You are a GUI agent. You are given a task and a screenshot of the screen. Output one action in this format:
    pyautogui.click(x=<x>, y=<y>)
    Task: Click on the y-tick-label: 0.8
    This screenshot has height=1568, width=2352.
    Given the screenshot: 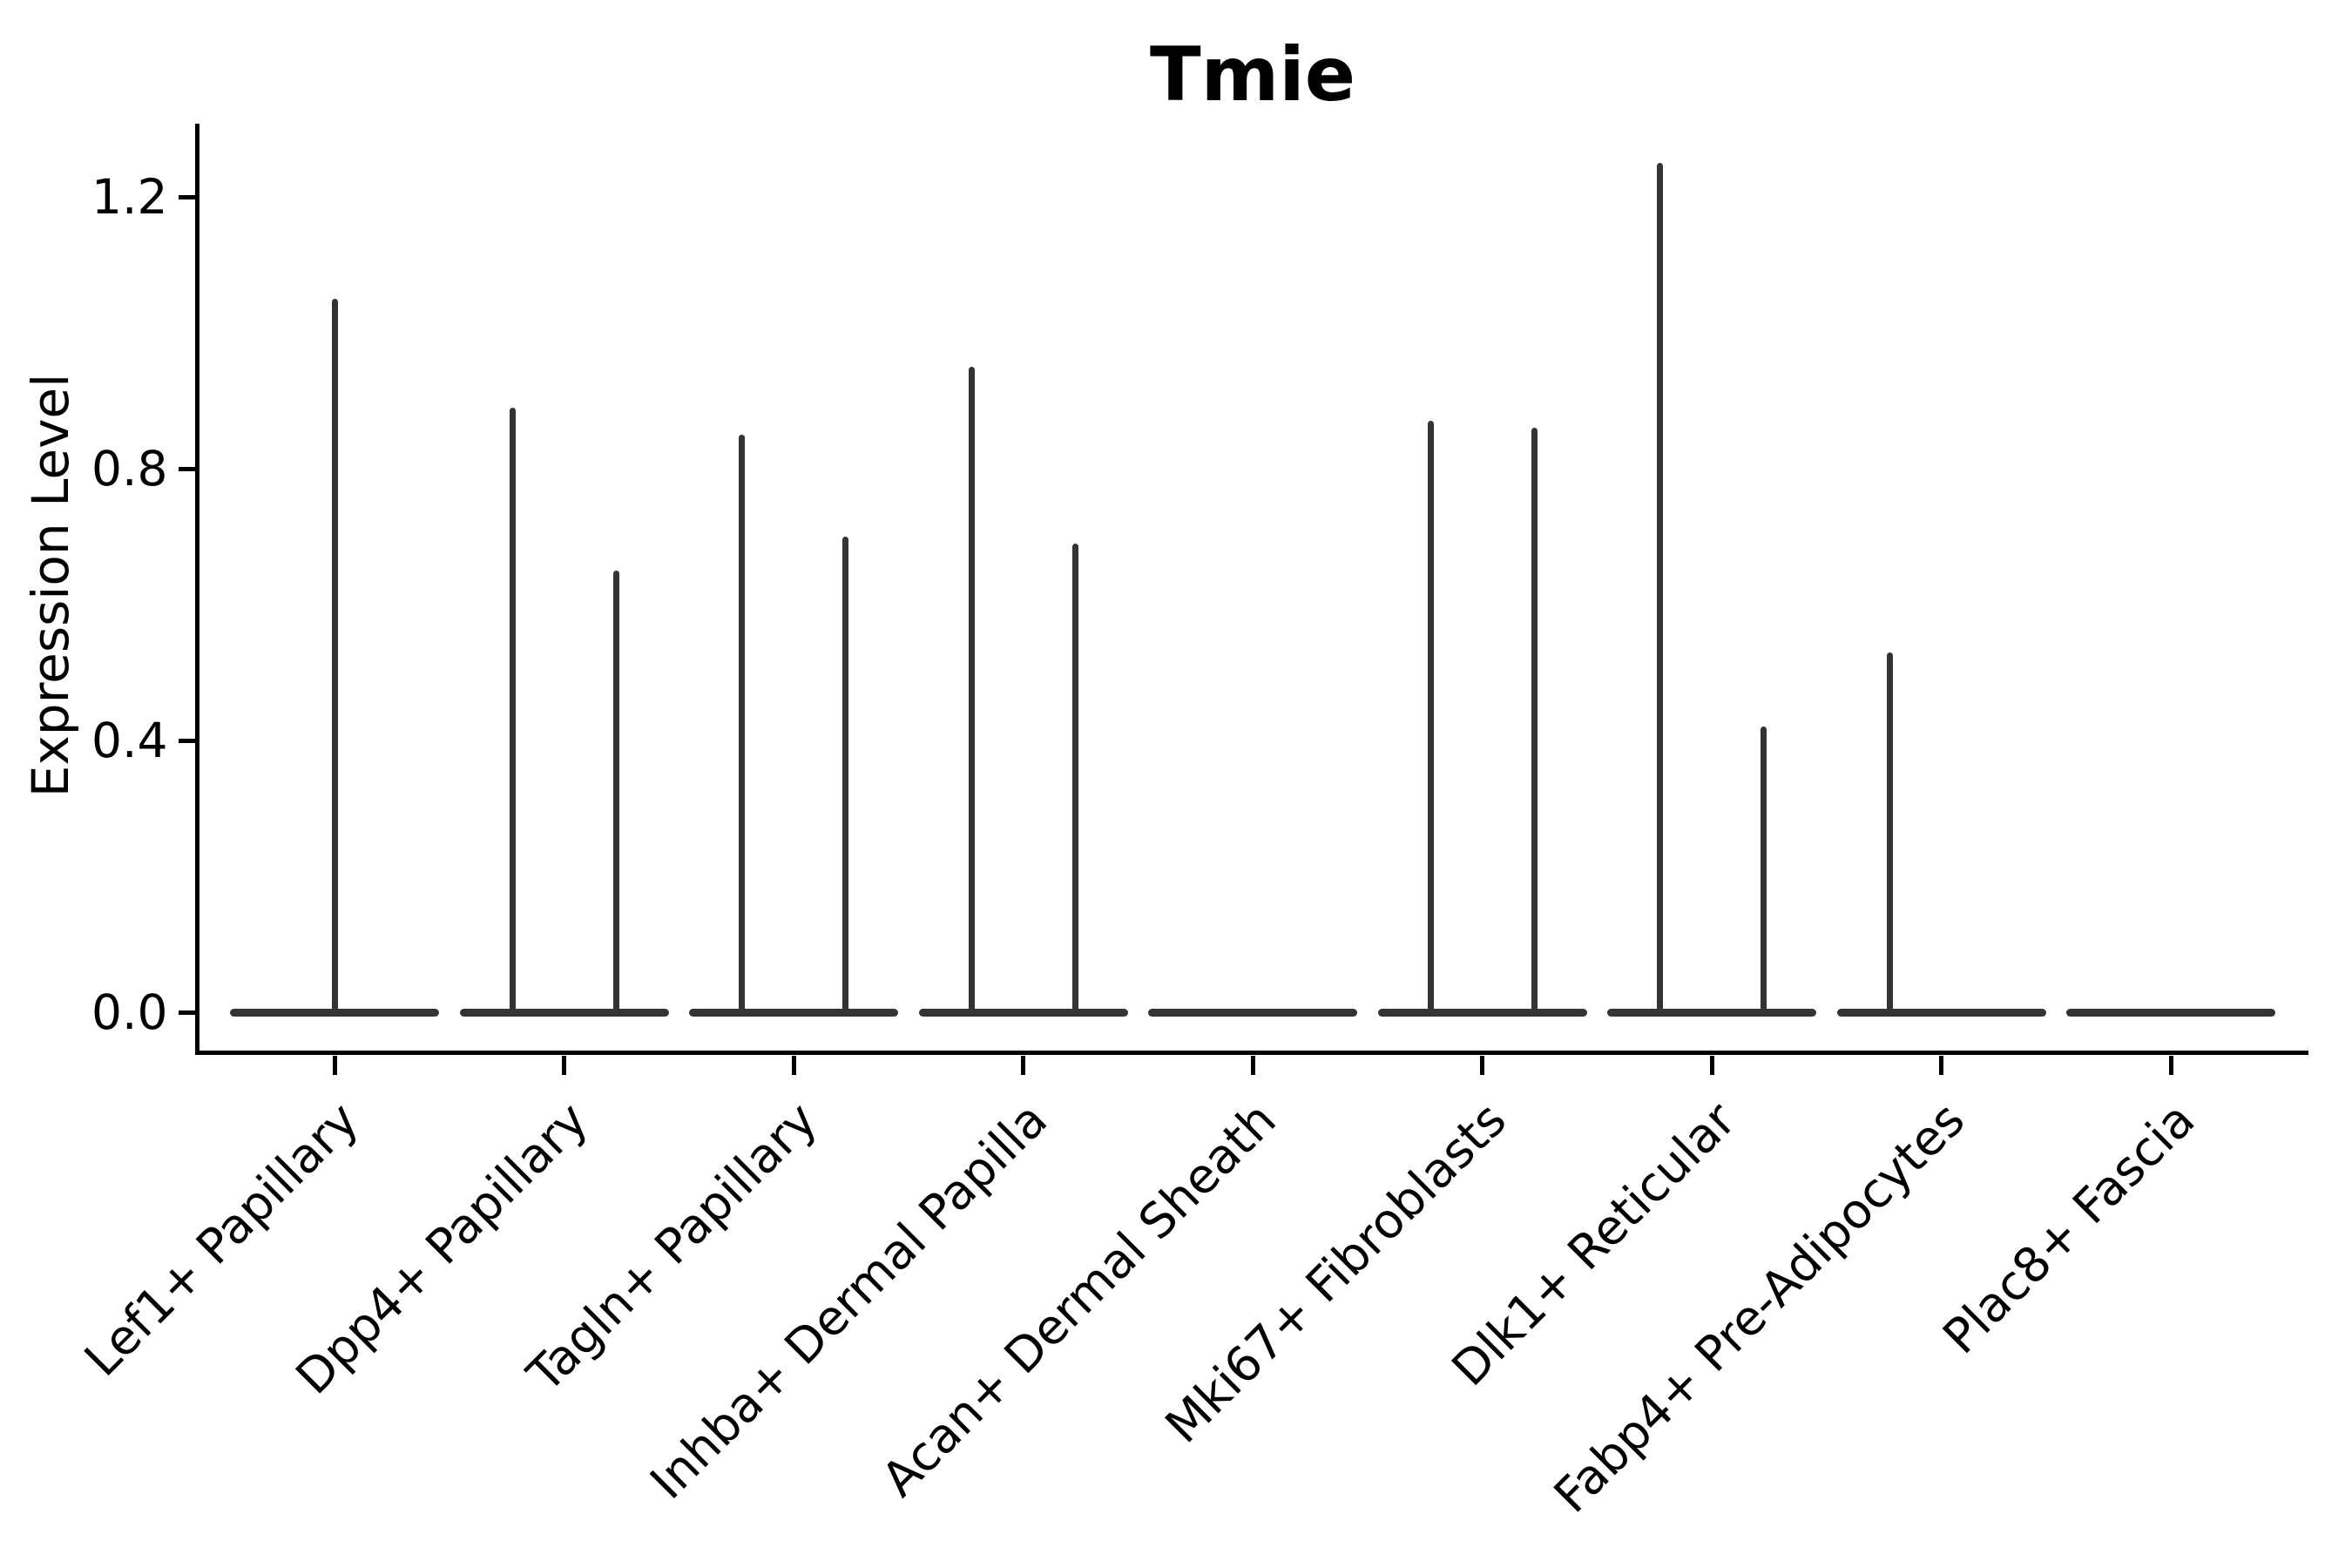 What is the action you would take?
    pyautogui.click(x=129, y=469)
    